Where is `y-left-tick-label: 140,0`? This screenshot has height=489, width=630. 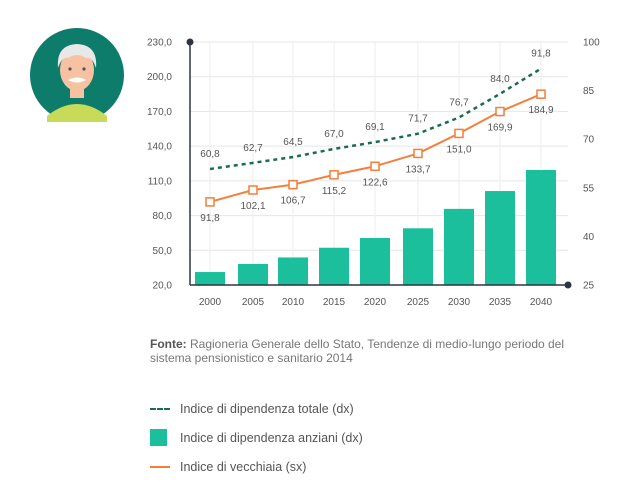
y-left-tick-label: 140,0 is located at coordinates (159, 147).